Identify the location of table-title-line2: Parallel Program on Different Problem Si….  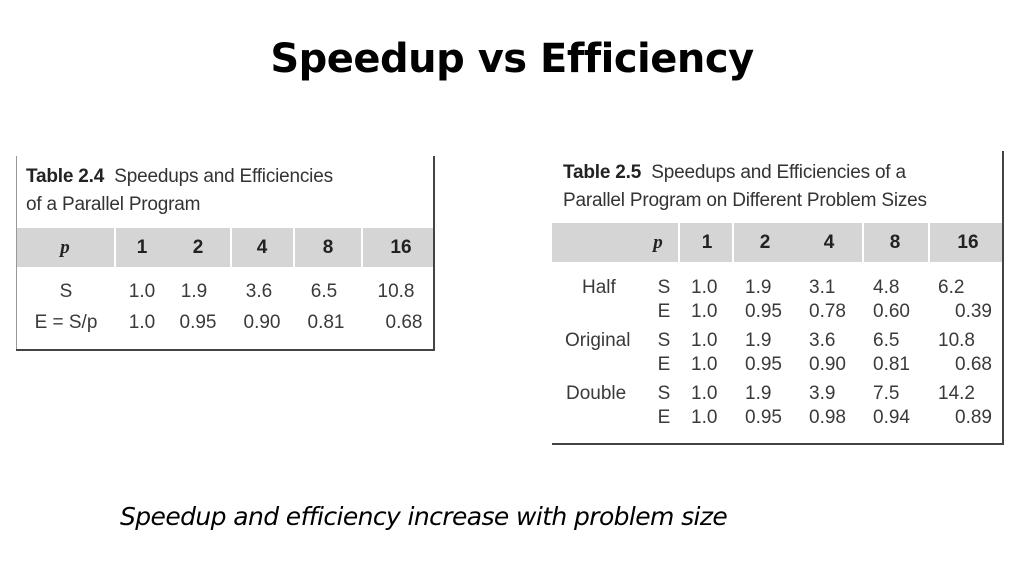
(745, 200).